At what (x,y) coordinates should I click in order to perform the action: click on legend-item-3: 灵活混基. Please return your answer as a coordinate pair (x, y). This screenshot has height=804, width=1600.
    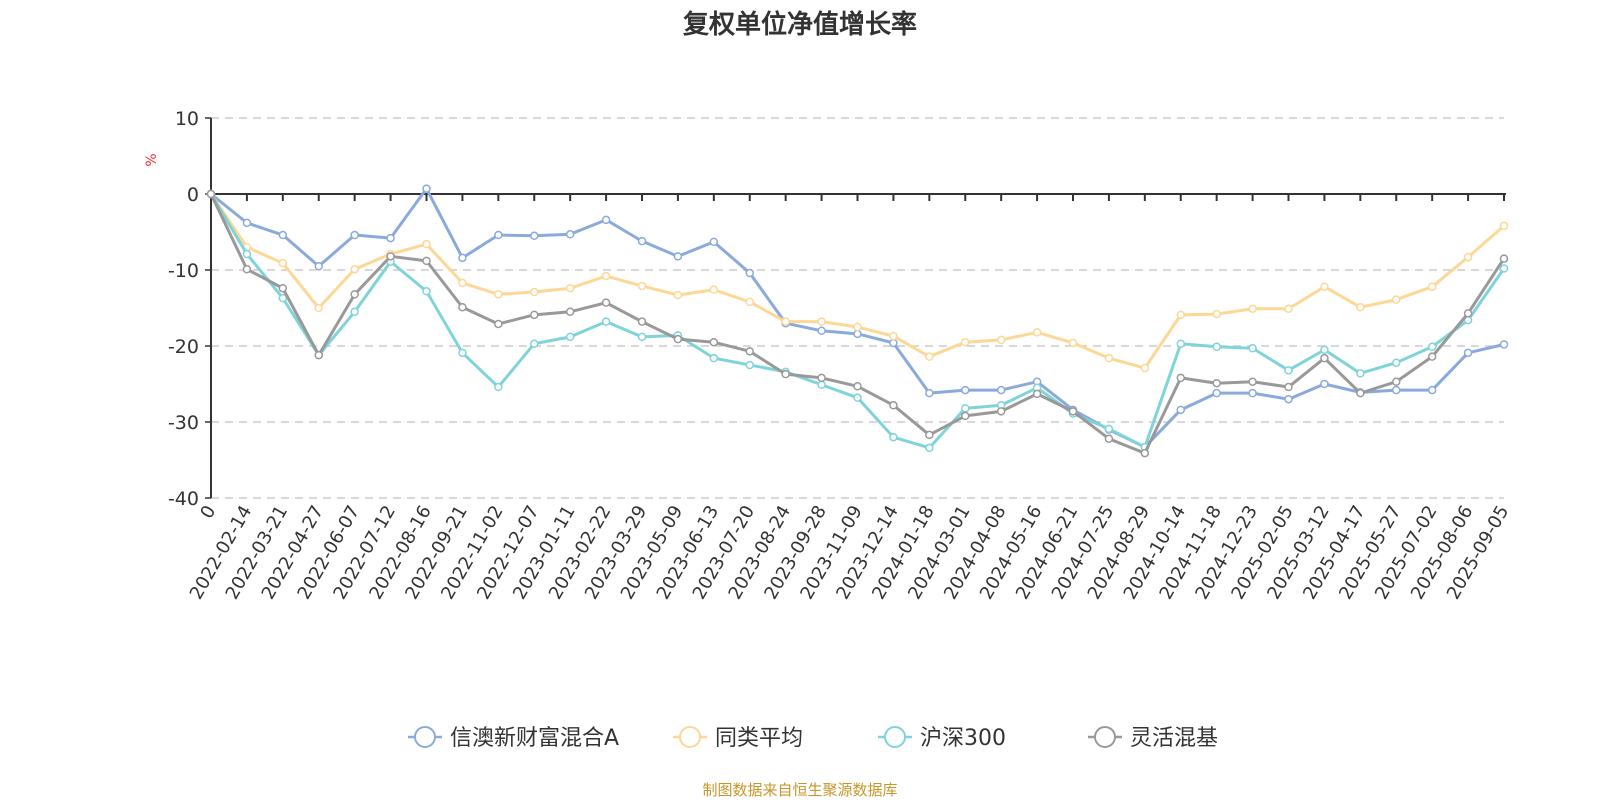
    Looking at the image, I should click on (1153, 738).